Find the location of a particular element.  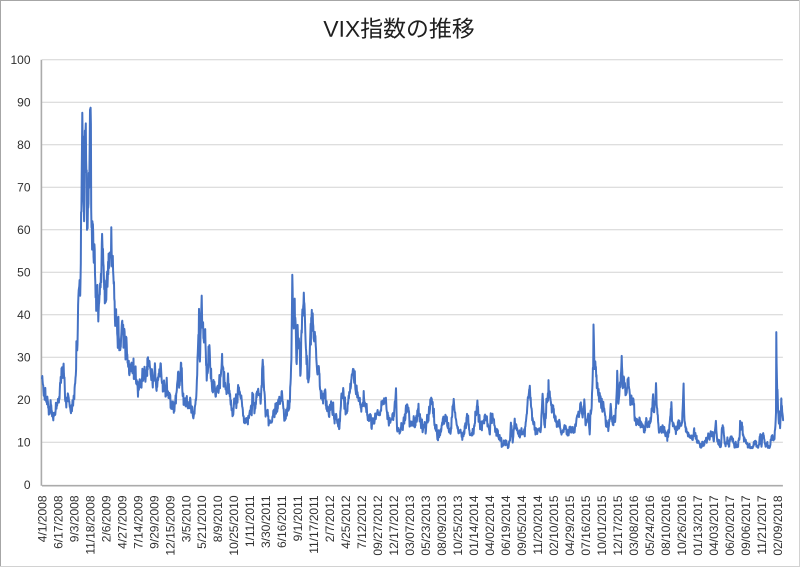

svg-text: 100 is located at coordinates (20, 60).